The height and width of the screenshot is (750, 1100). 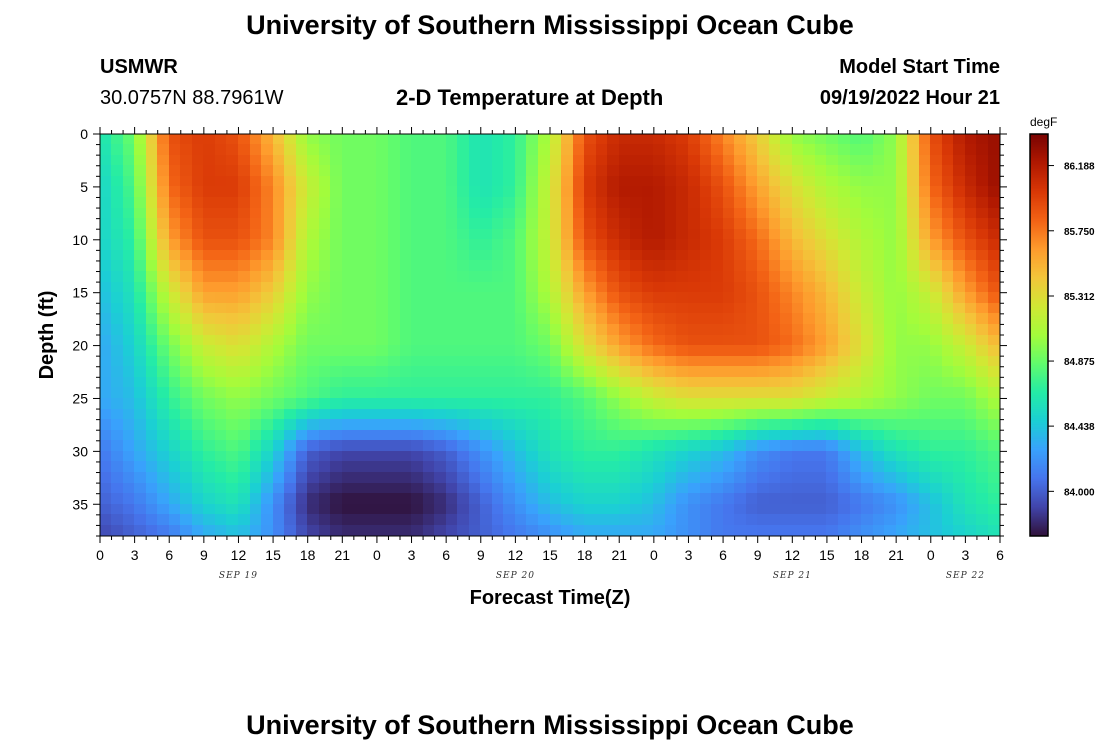 What do you see at coordinates (238, 576) in the screenshot?
I see `date-label: SEP 19` at bounding box center [238, 576].